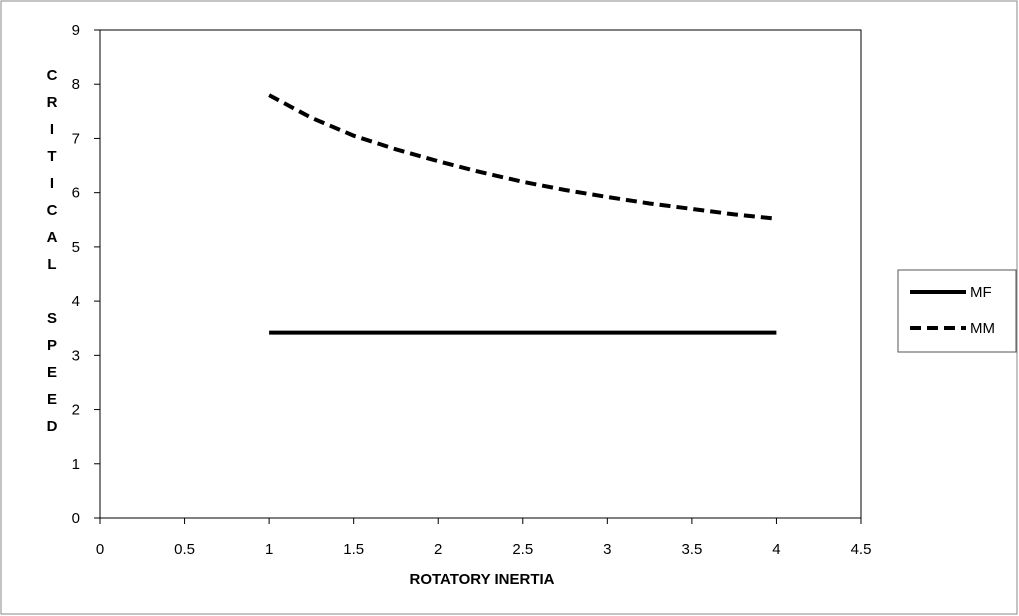 The height and width of the screenshot is (616, 1019). I want to click on y-axis-title-letter: T, so click(51, 156).